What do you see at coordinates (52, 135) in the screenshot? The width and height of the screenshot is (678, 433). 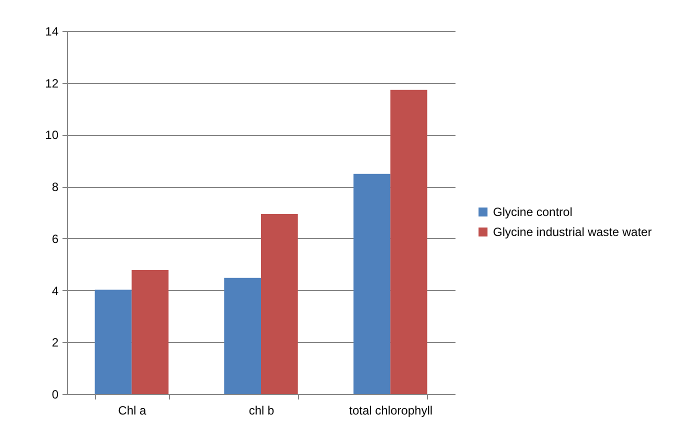 I see `y-tick-label: 10` at bounding box center [52, 135].